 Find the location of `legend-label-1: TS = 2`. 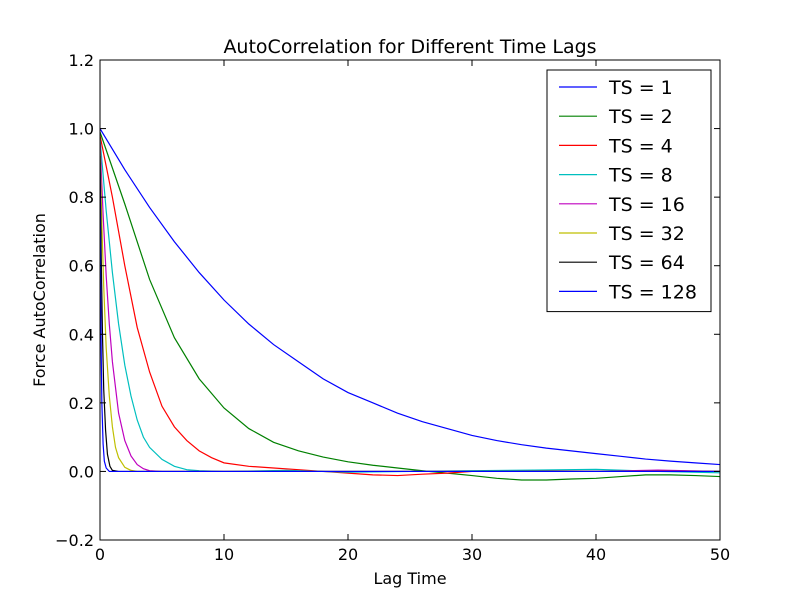

legend-label-1: TS = 2 is located at coordinates (640, 117).